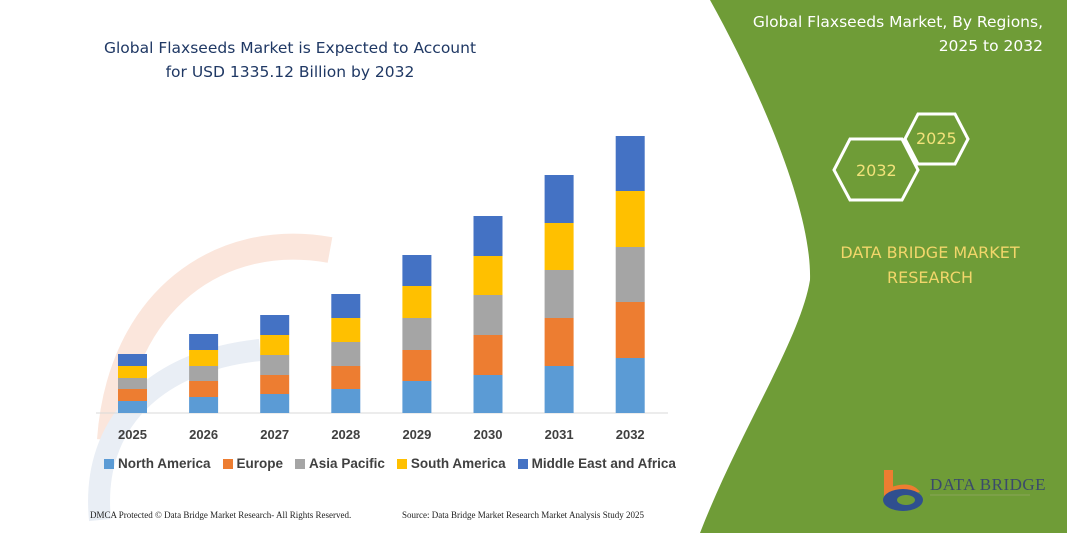 The width and height of the screenshot is (1067, 533). What do you see at coordinates (275, 365) in the screenshot?
I see `bar-segment-2027-asia-pacific` at bounding box center [275, 365].